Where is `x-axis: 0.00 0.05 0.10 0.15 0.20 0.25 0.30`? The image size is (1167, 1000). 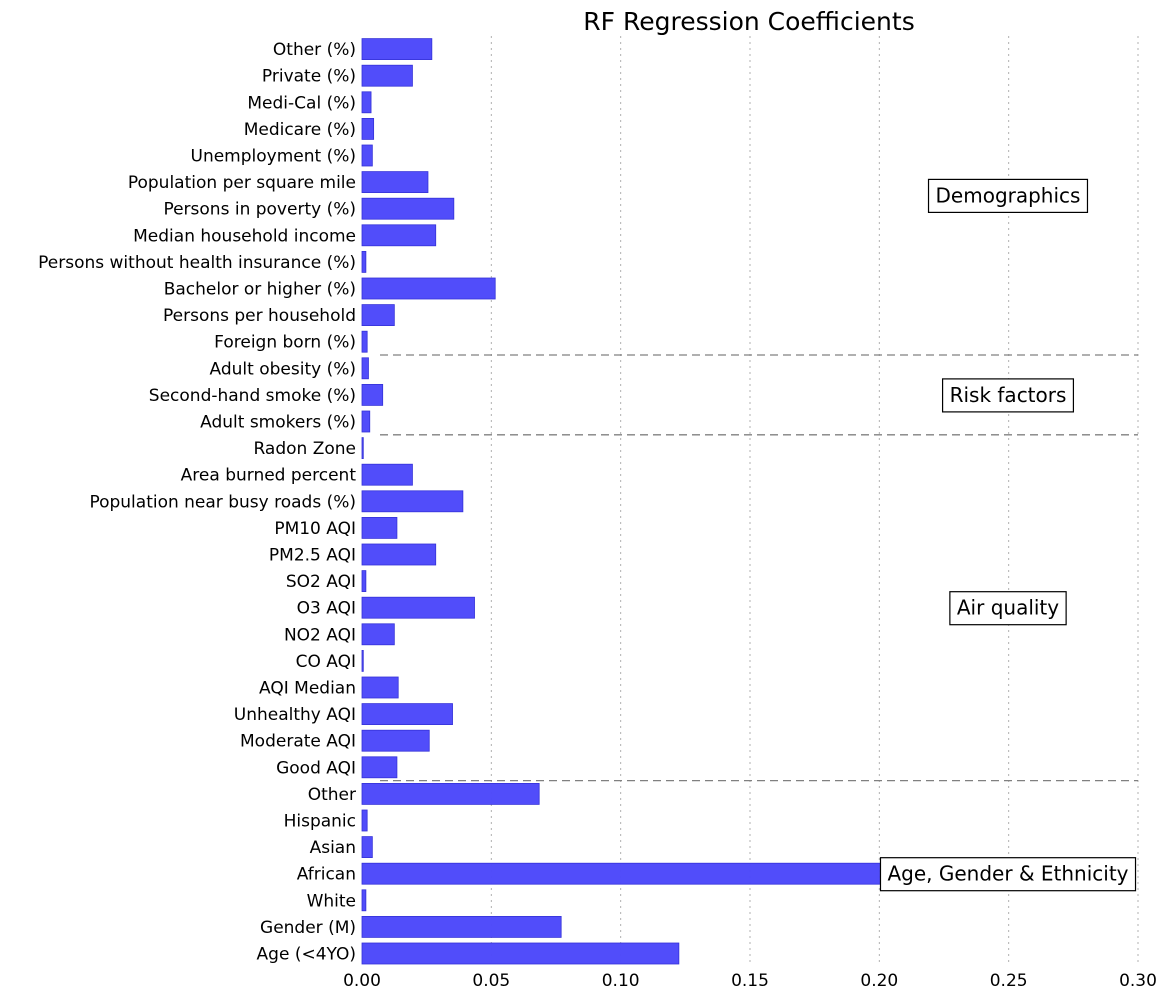
x-axis: 0.00 0.05 0.10 0.15 0.20 0.25 0.30 is located at coordinates (750, 981).